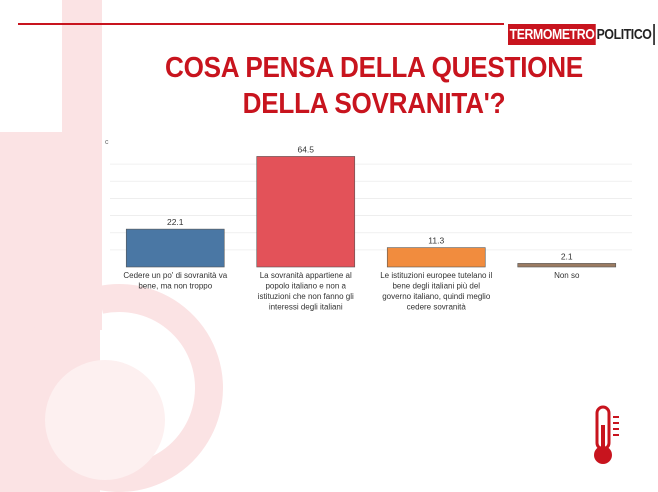 The image size is (658, 492). Describe the element at coordinates (436, 275) in the screenshot. I see `category-label-2-line-0: Le istituzioni europee tutelano il` at that location.